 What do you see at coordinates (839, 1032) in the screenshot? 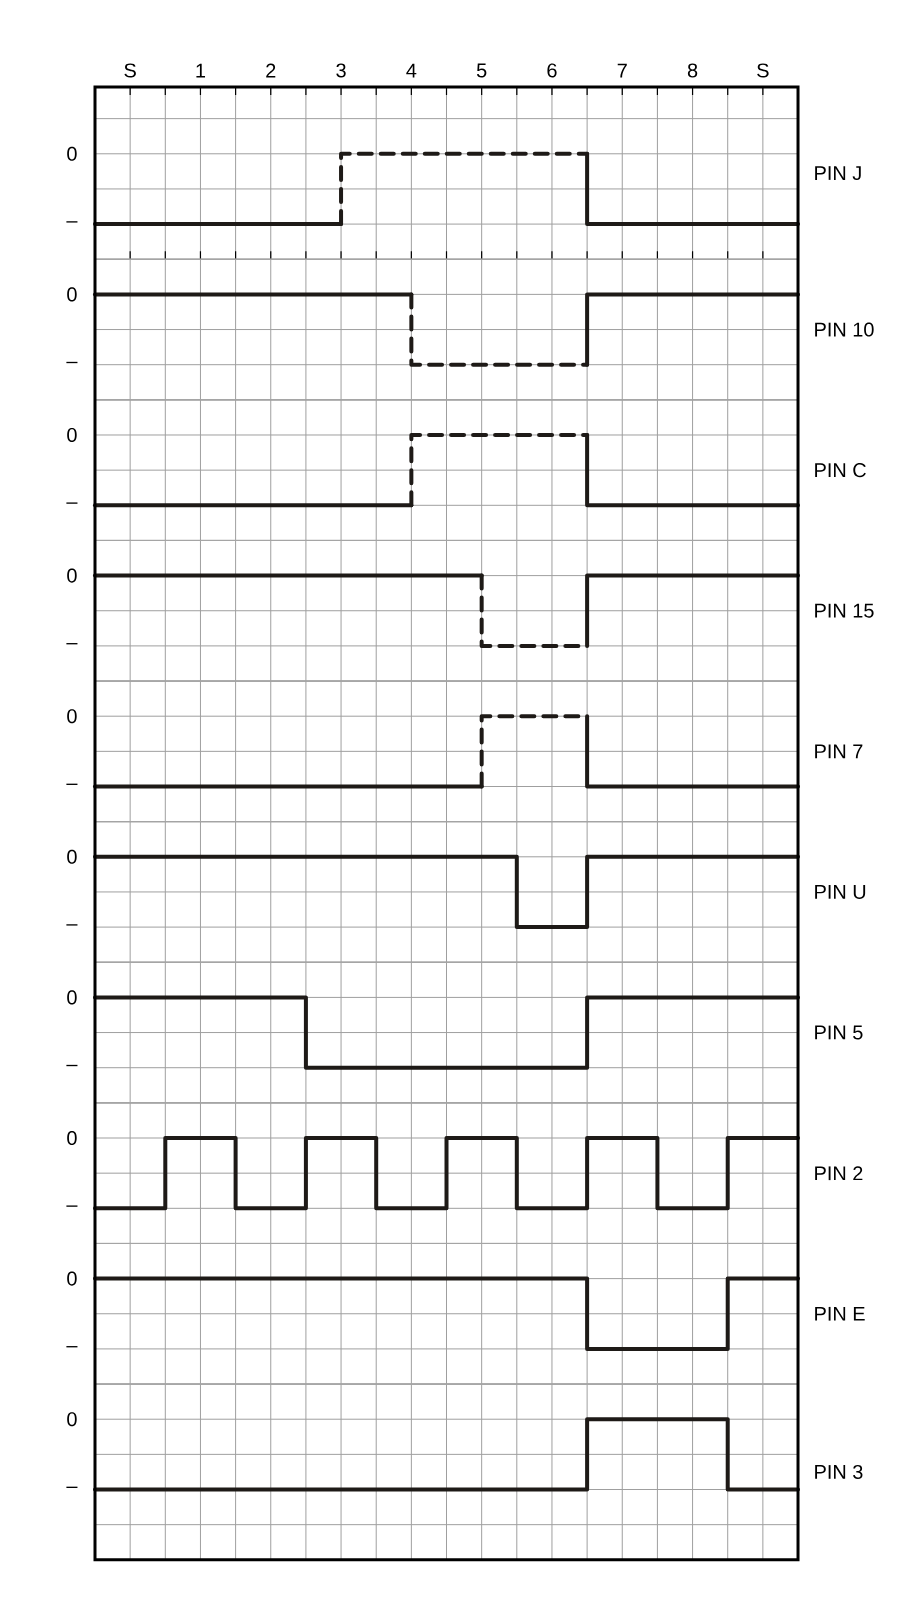
I see `y-axis-title: PIN 5` at bounding box center [839, 1032].